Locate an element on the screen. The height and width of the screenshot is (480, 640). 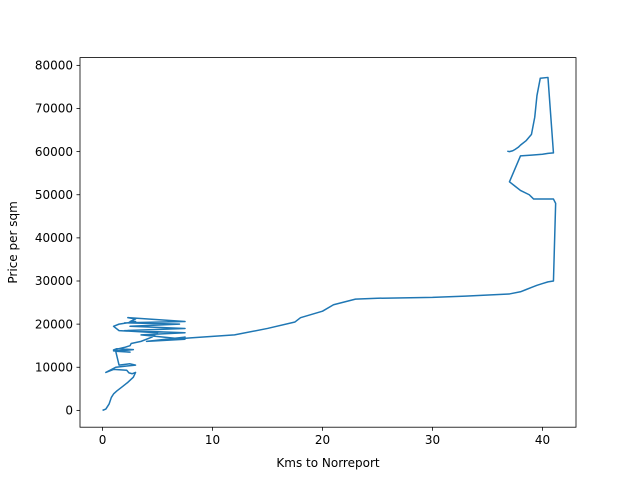
y-tick-label: 70000 is located at coordinates (54, 109).